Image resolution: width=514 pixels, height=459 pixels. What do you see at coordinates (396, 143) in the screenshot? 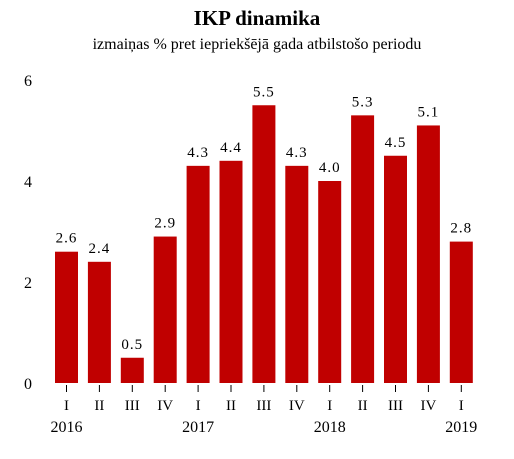
I see `data-label: 4.5` at bounding box center [396, 143].